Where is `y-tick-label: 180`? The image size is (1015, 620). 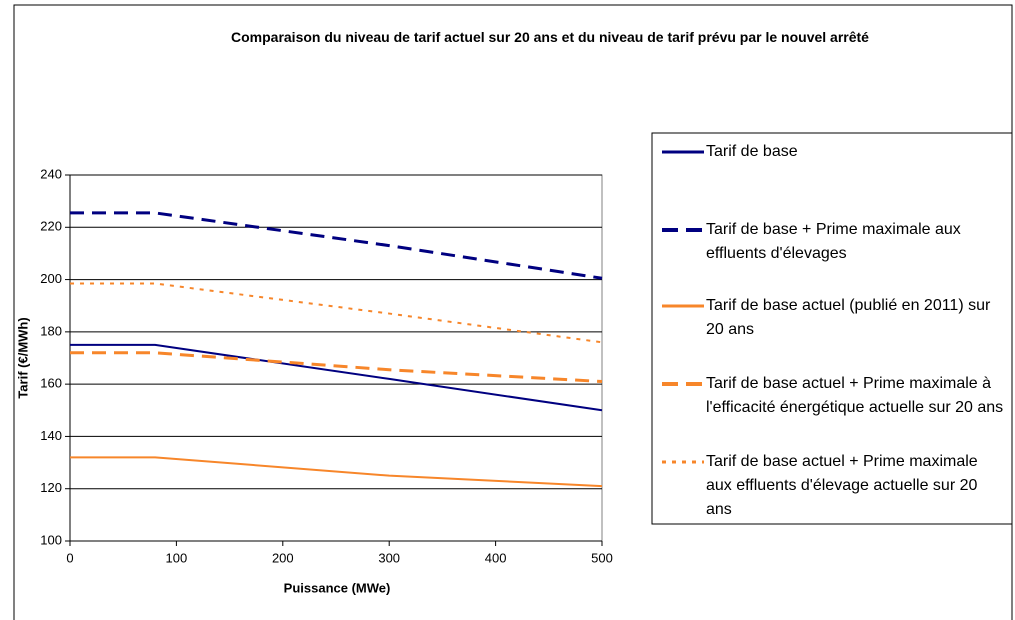 y-tick-label: 180 is located at coordinates (51, 330).